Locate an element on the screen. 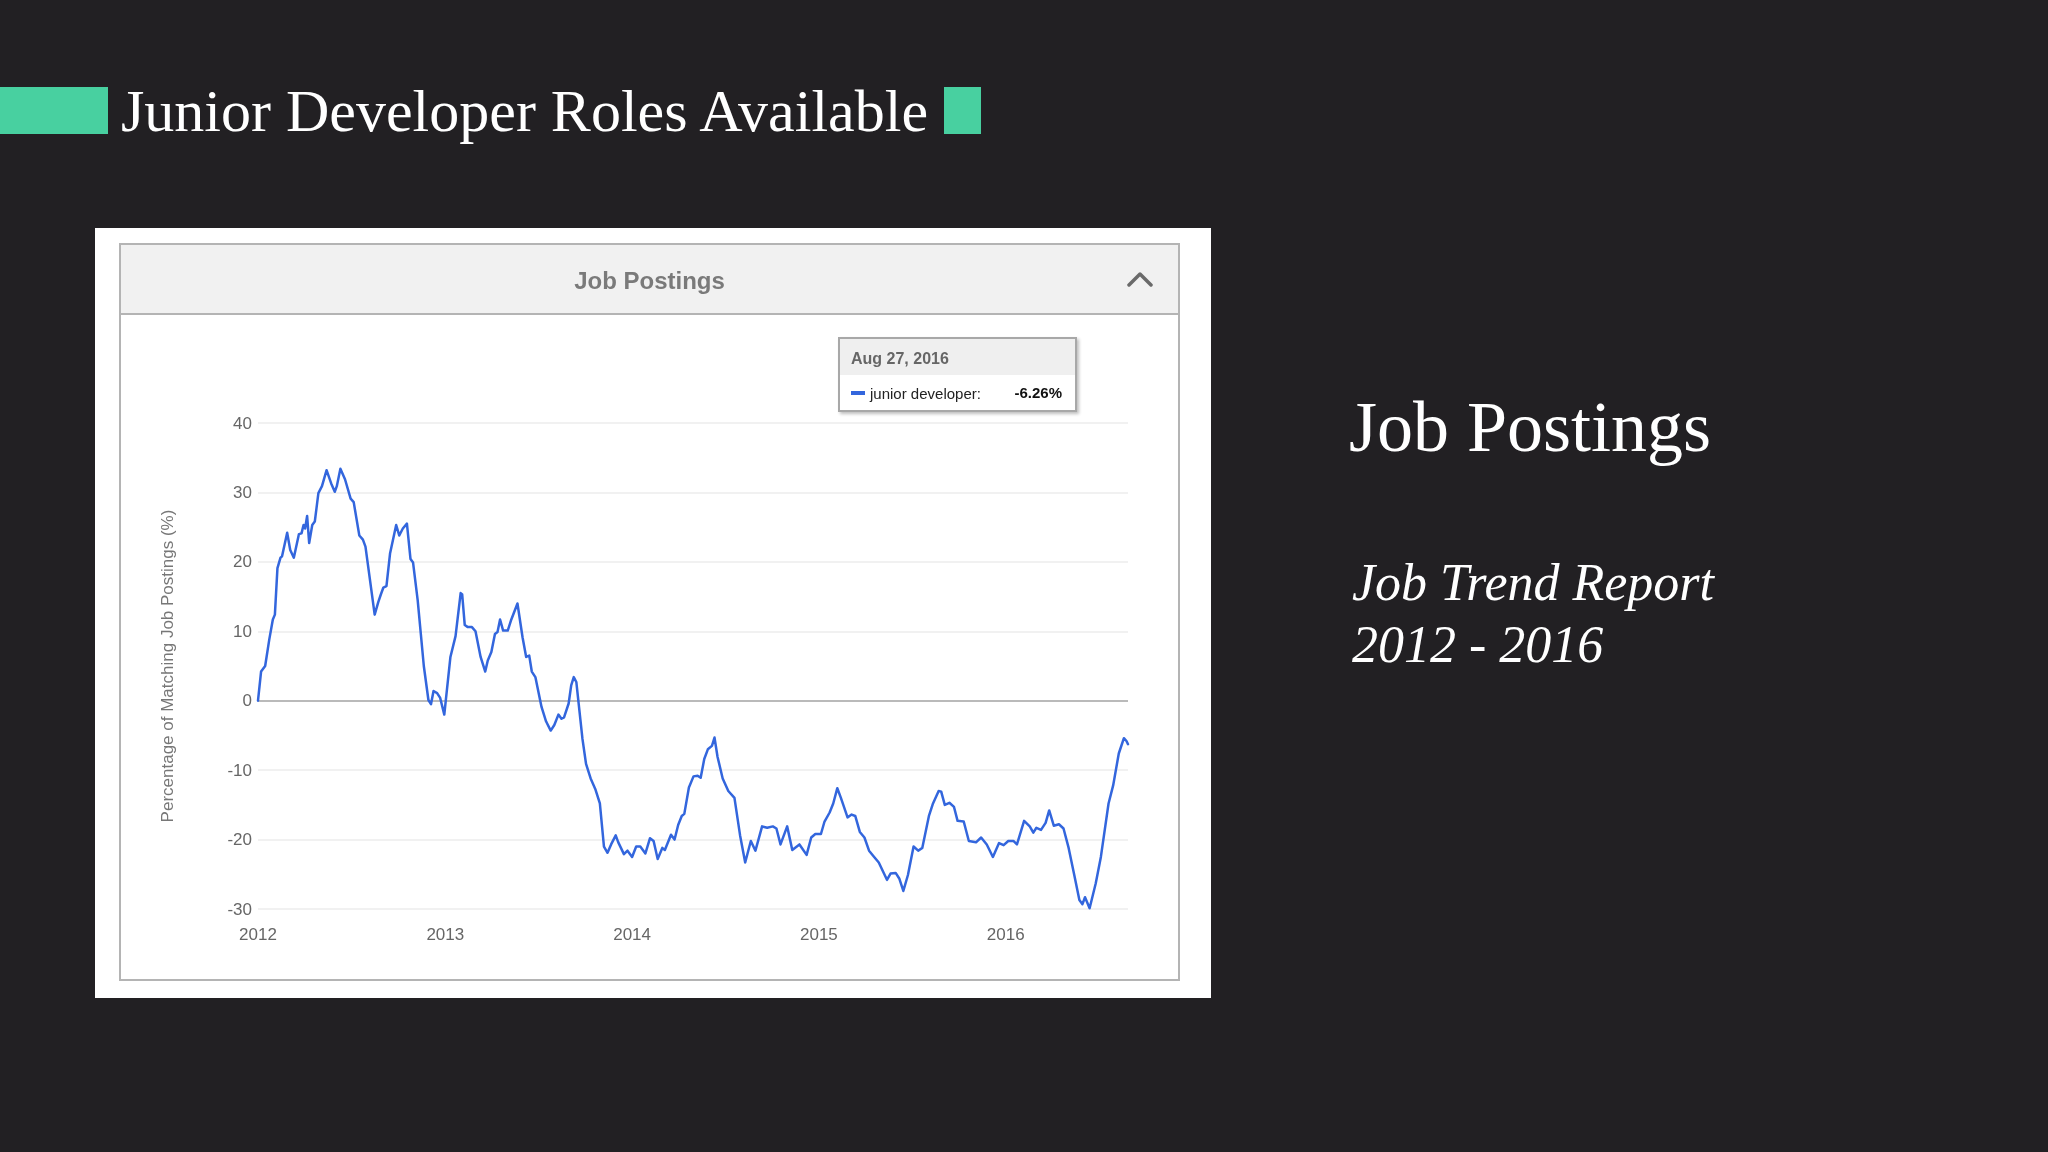  x-tick-label: 2014 is located at coordinates (632, 934).